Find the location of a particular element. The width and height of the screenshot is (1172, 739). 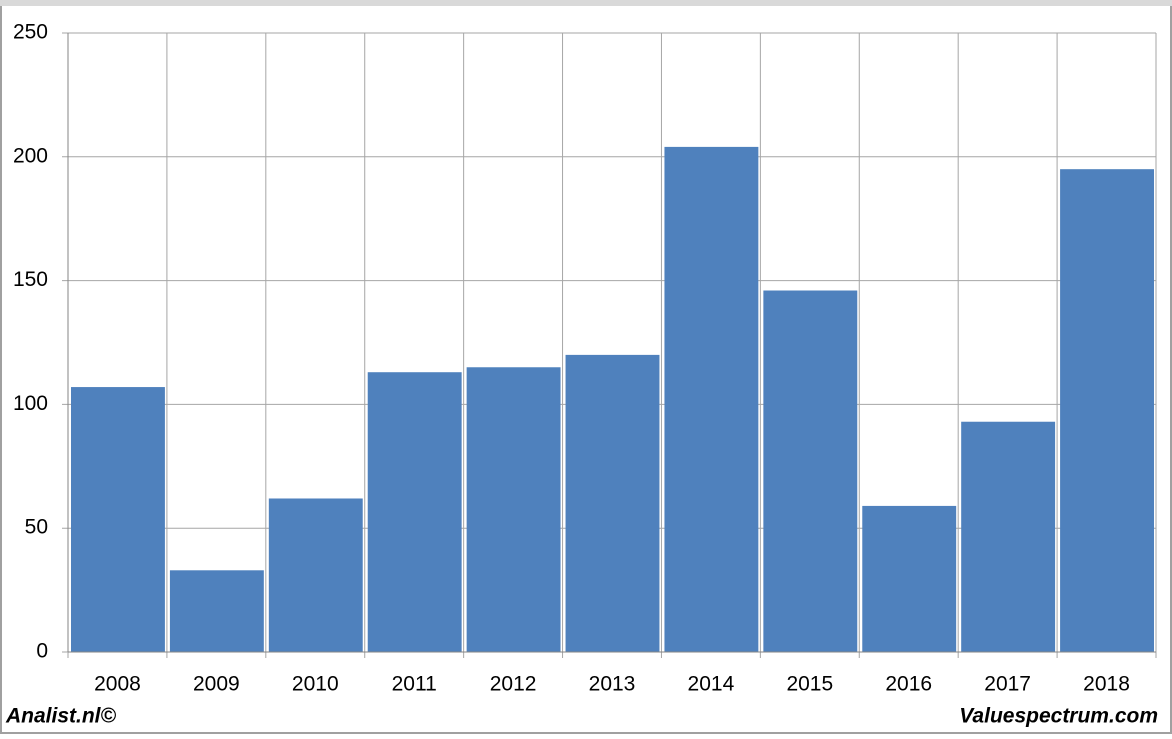

top-band is located at coordinates (586, 3).